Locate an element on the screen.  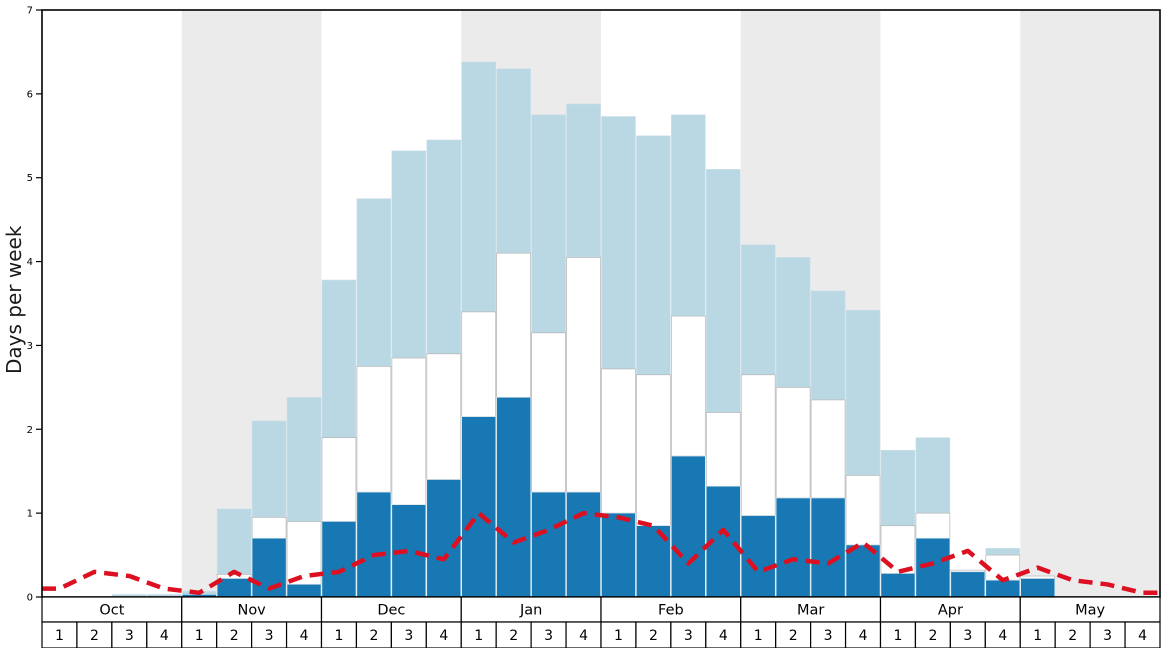
month-label: Jan is located at coordinates (530, 611).